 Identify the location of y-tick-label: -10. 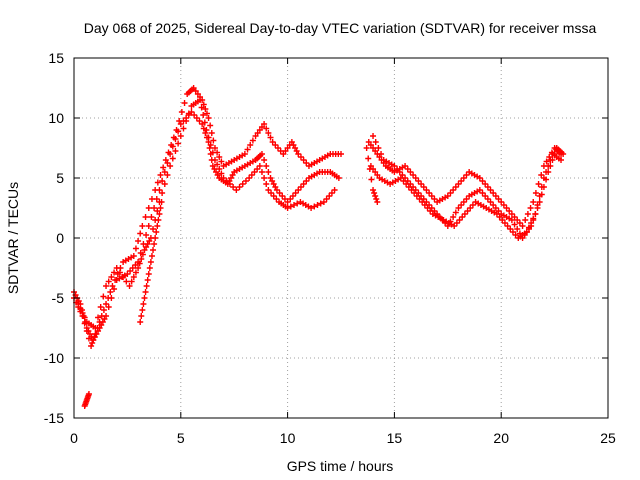
(54, 358).